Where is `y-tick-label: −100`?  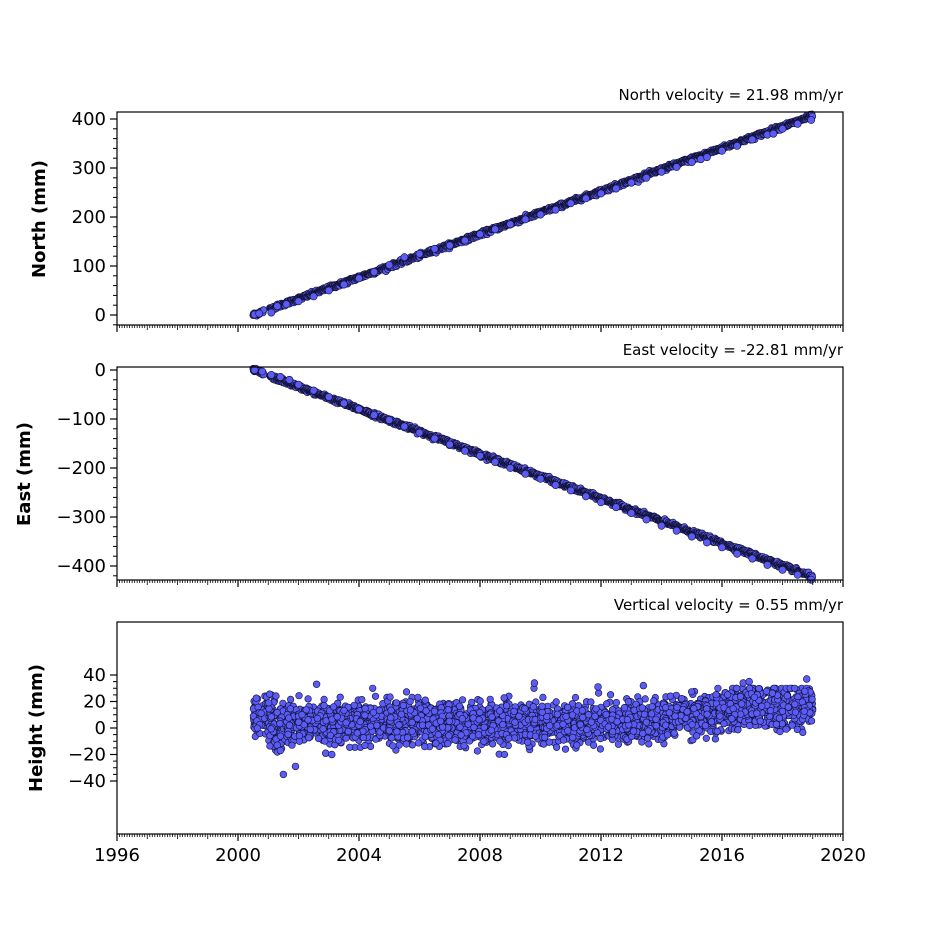
y-tick-label: −100 is located at coordinates (81, 419).